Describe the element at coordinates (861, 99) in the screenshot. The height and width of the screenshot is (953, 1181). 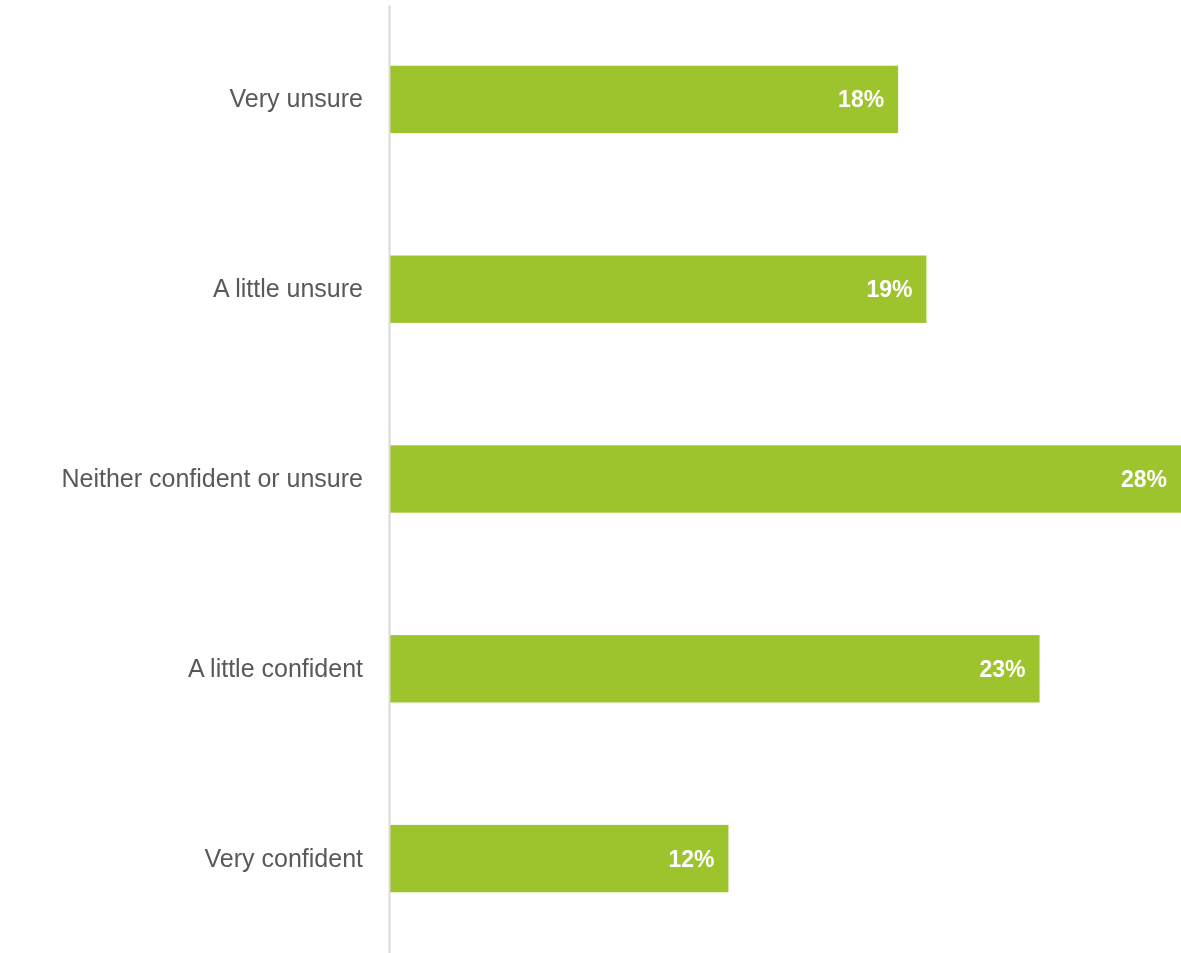
I see `data-label: 18%` at that location.